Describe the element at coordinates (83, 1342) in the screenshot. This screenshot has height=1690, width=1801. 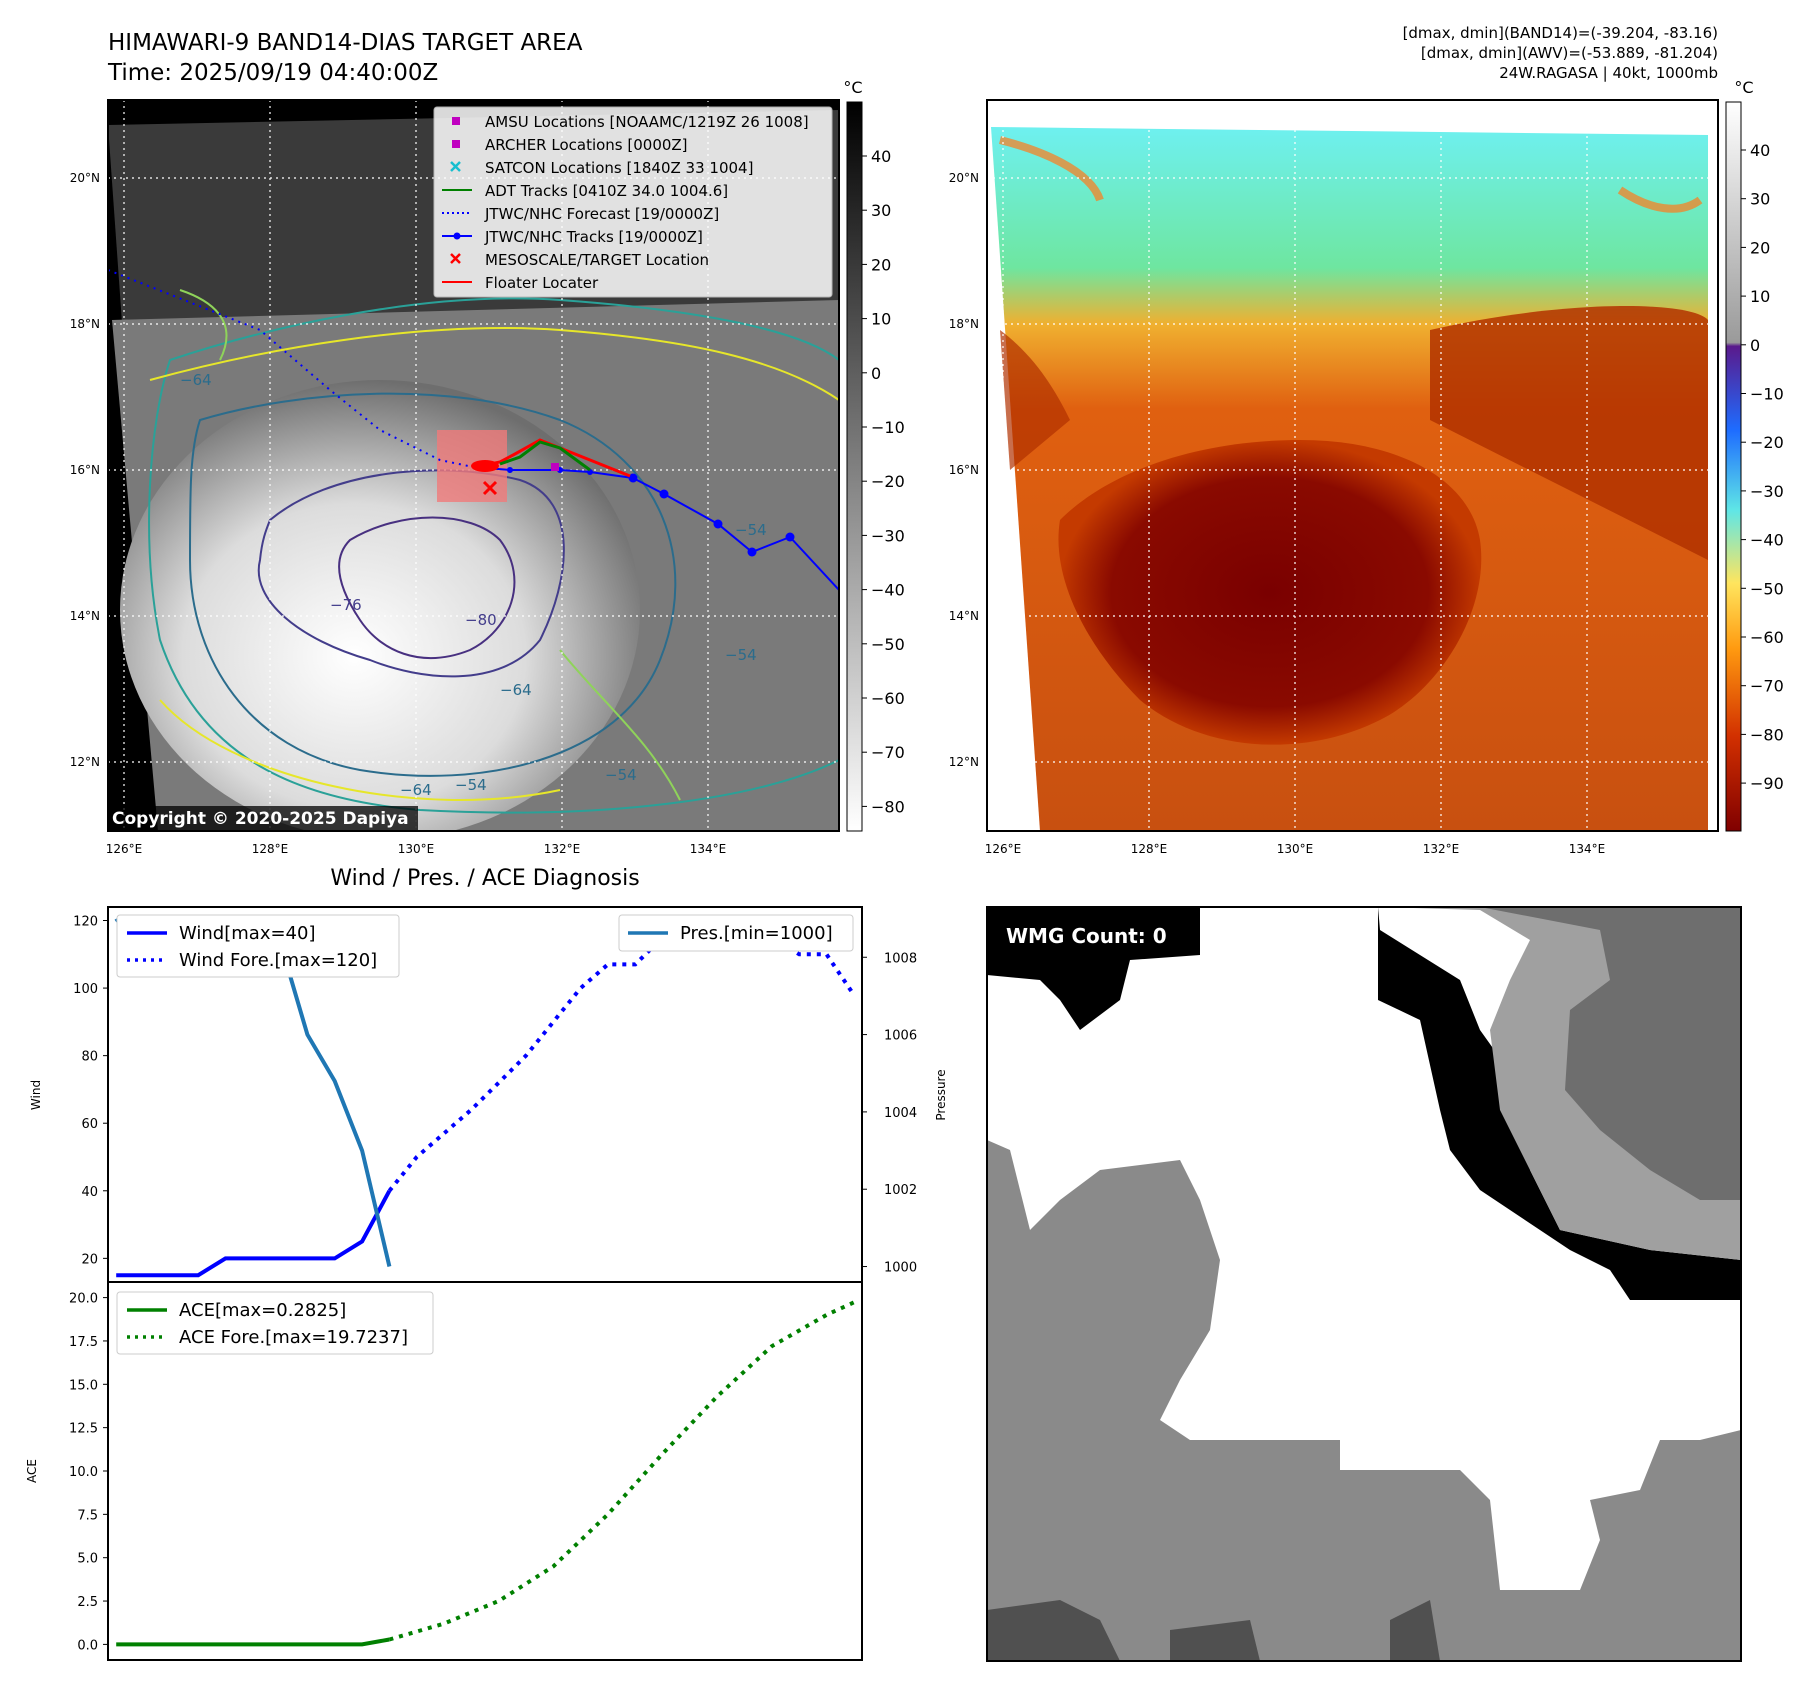
I see `y-tick: 17.5` at that location.